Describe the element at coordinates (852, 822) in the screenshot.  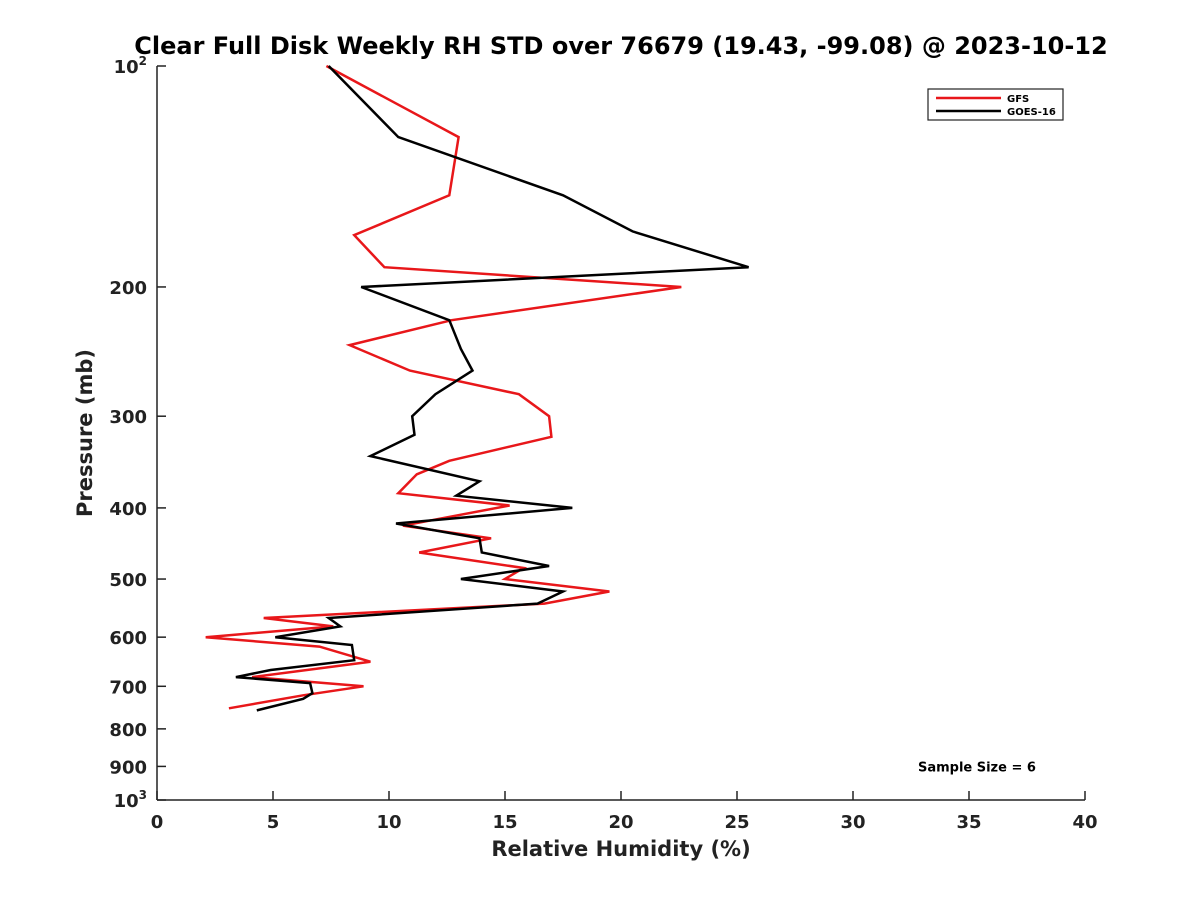
I see `x-tick-label: 30` at that location.